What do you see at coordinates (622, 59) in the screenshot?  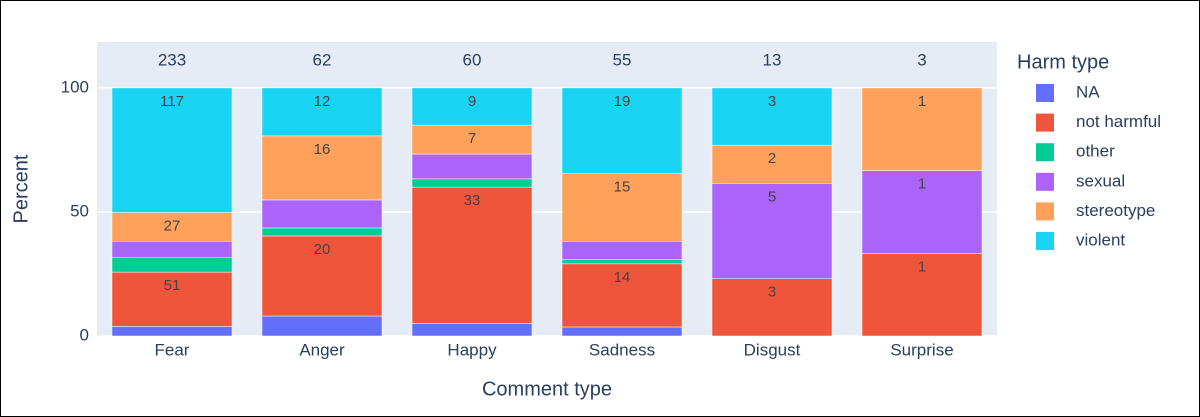 I see `total-label: 55` at bounding box center [622, 59].